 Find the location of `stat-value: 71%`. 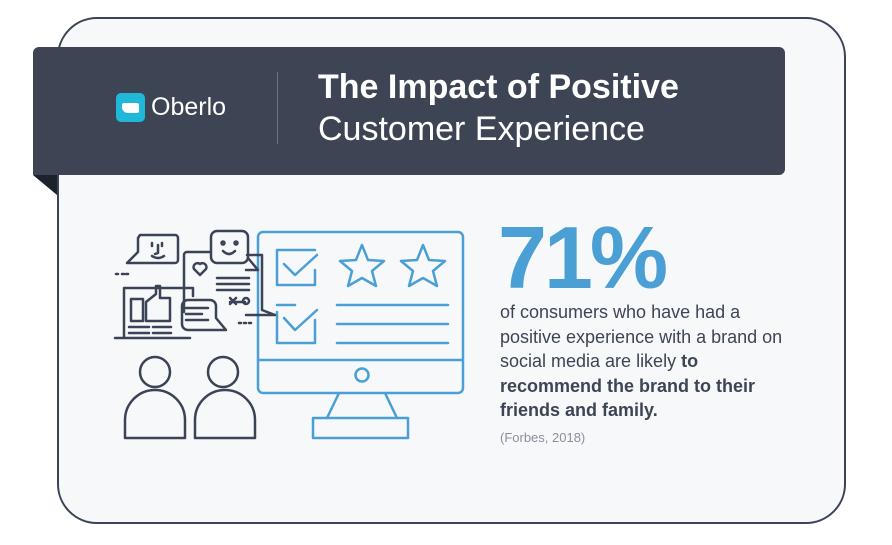

stat-value: 71% is located at coordinates (583, 257).